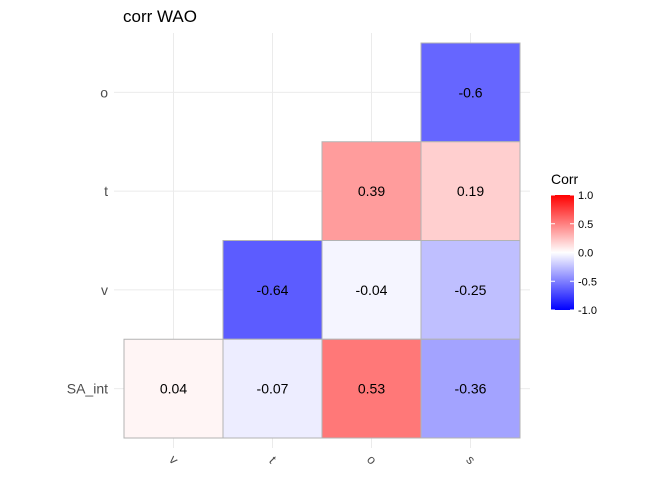 The height and width of the screenshot is (480, 672). I want to click on cell-value-label: 0.39, so click(371, 191).